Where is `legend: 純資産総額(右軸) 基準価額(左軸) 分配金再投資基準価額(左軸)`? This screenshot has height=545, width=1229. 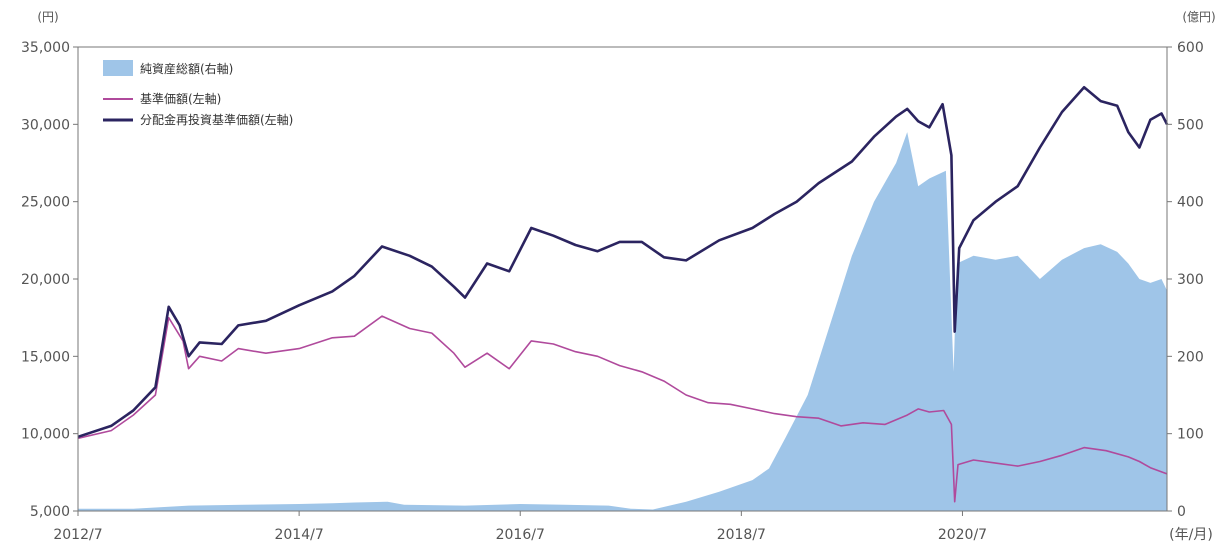
legend: 純資産総額(右軸) 基準価額(左軸) 分配金再投資基準価額(左軸) is located at coordinates (198, 93).